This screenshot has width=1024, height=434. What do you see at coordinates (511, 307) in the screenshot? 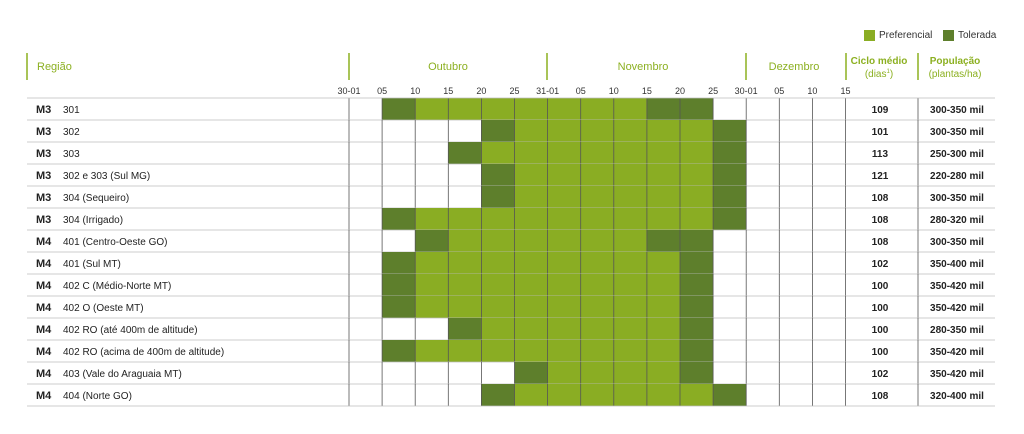
I see `table-row: M4 402 O (Oeste MT) 100 350-420 mil` at bounding box center [511, 307].